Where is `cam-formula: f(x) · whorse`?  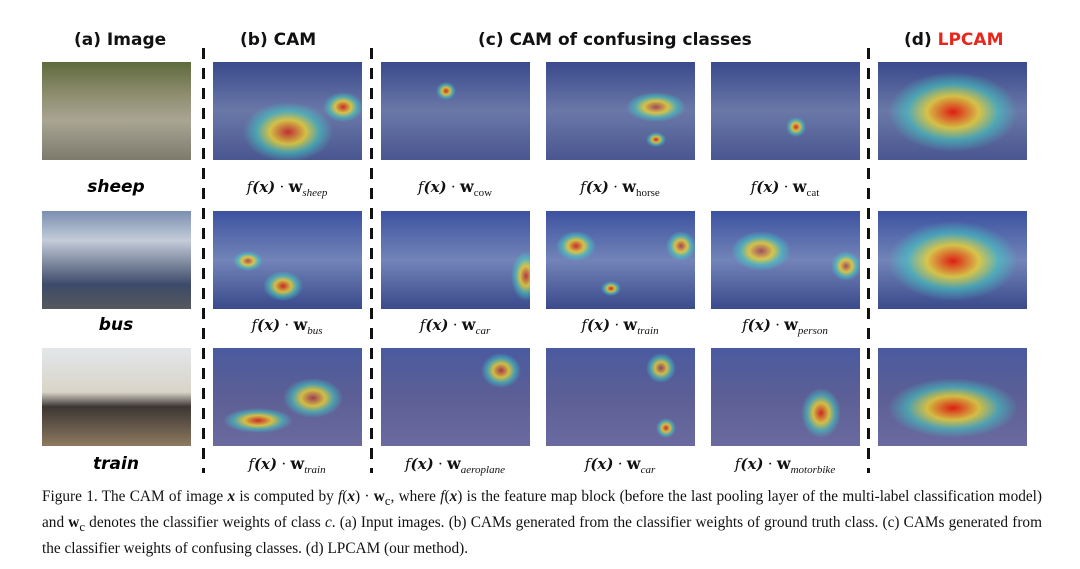 cam-formula: f(x) · whorse is located at coordinates (620, 188).